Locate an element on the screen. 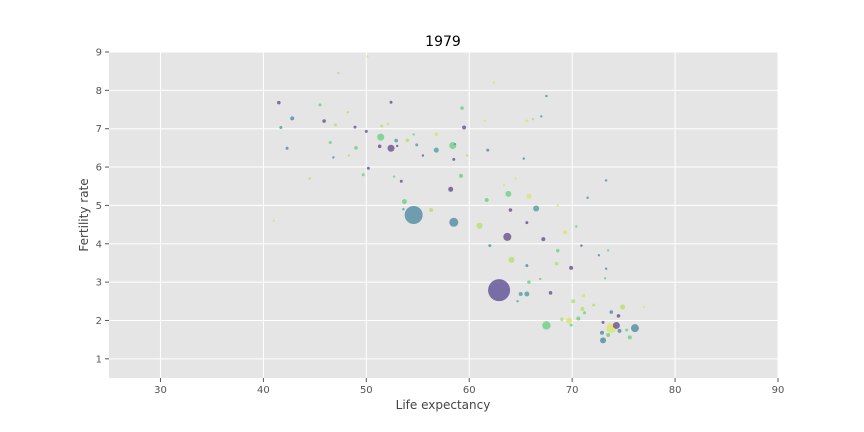  chart-title: 1979 is located at coordinates (443, 42).